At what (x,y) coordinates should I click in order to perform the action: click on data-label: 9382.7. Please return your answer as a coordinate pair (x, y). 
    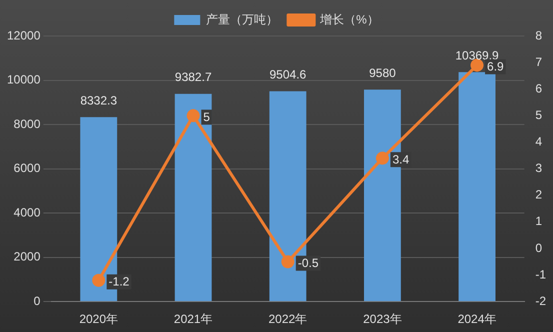
    Looking at the image, I should click on (193, 77).